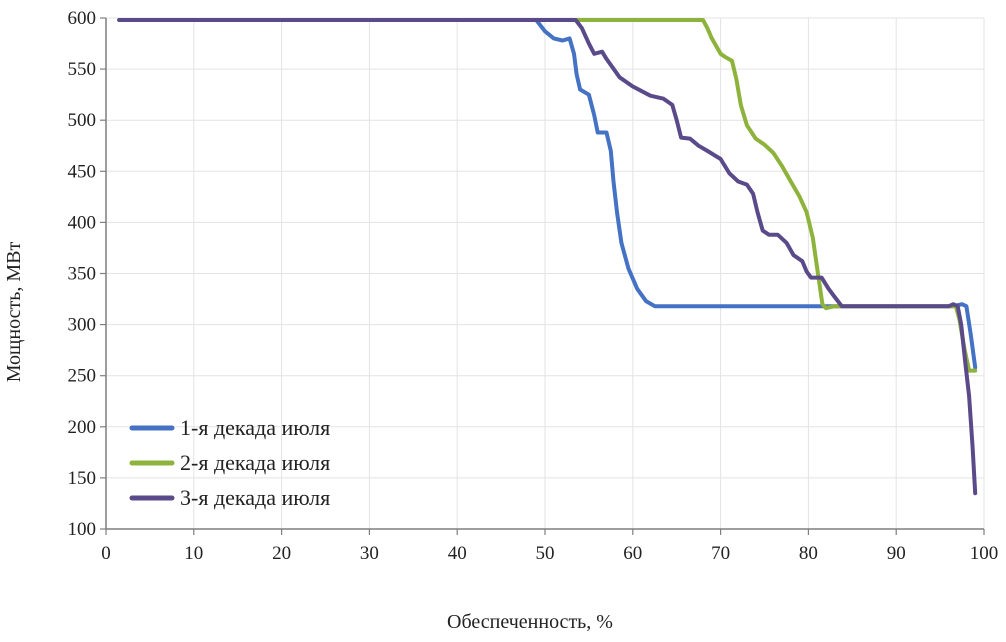 Image resolution: width=1006 pixels, height=642 pixels. I want to click on y-tick-label: 350, so click(82, 274).